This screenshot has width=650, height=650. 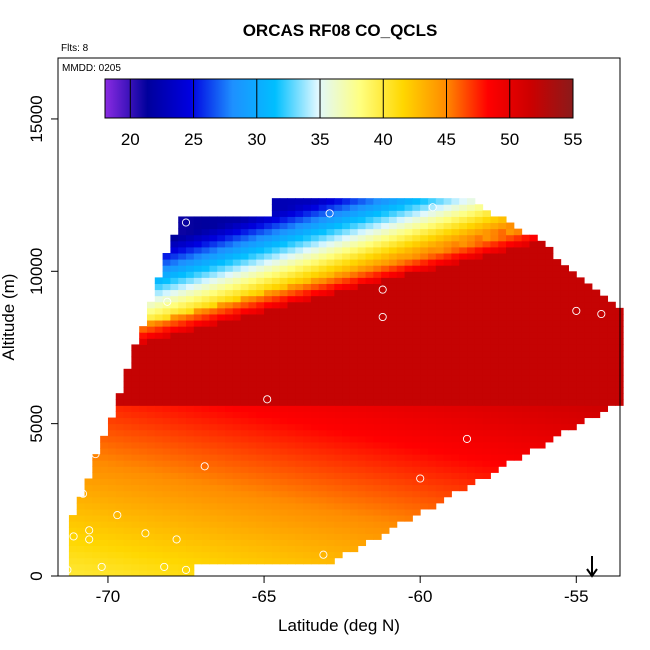 I want to click on colorbar-tick-label: 45, so click(x=446, y=139).